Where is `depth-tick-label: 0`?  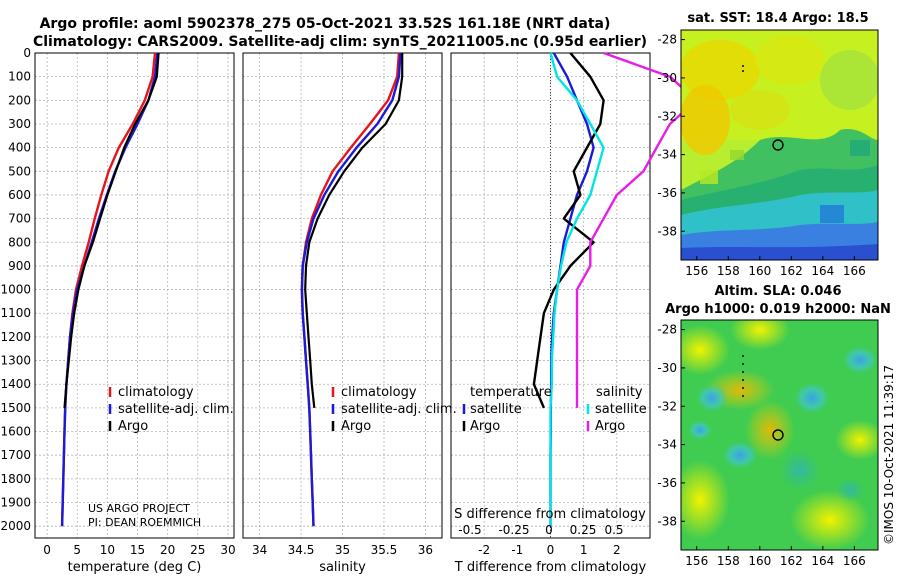
depth-tick-label: 0 is located at coordinates (27, 53).